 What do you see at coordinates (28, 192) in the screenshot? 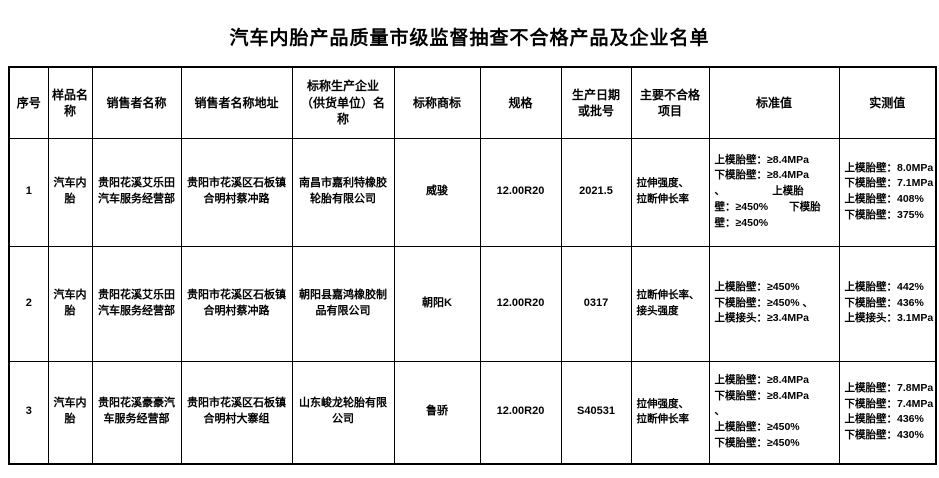
I see `cell-seq: 1` at bounding box center [28, 192].